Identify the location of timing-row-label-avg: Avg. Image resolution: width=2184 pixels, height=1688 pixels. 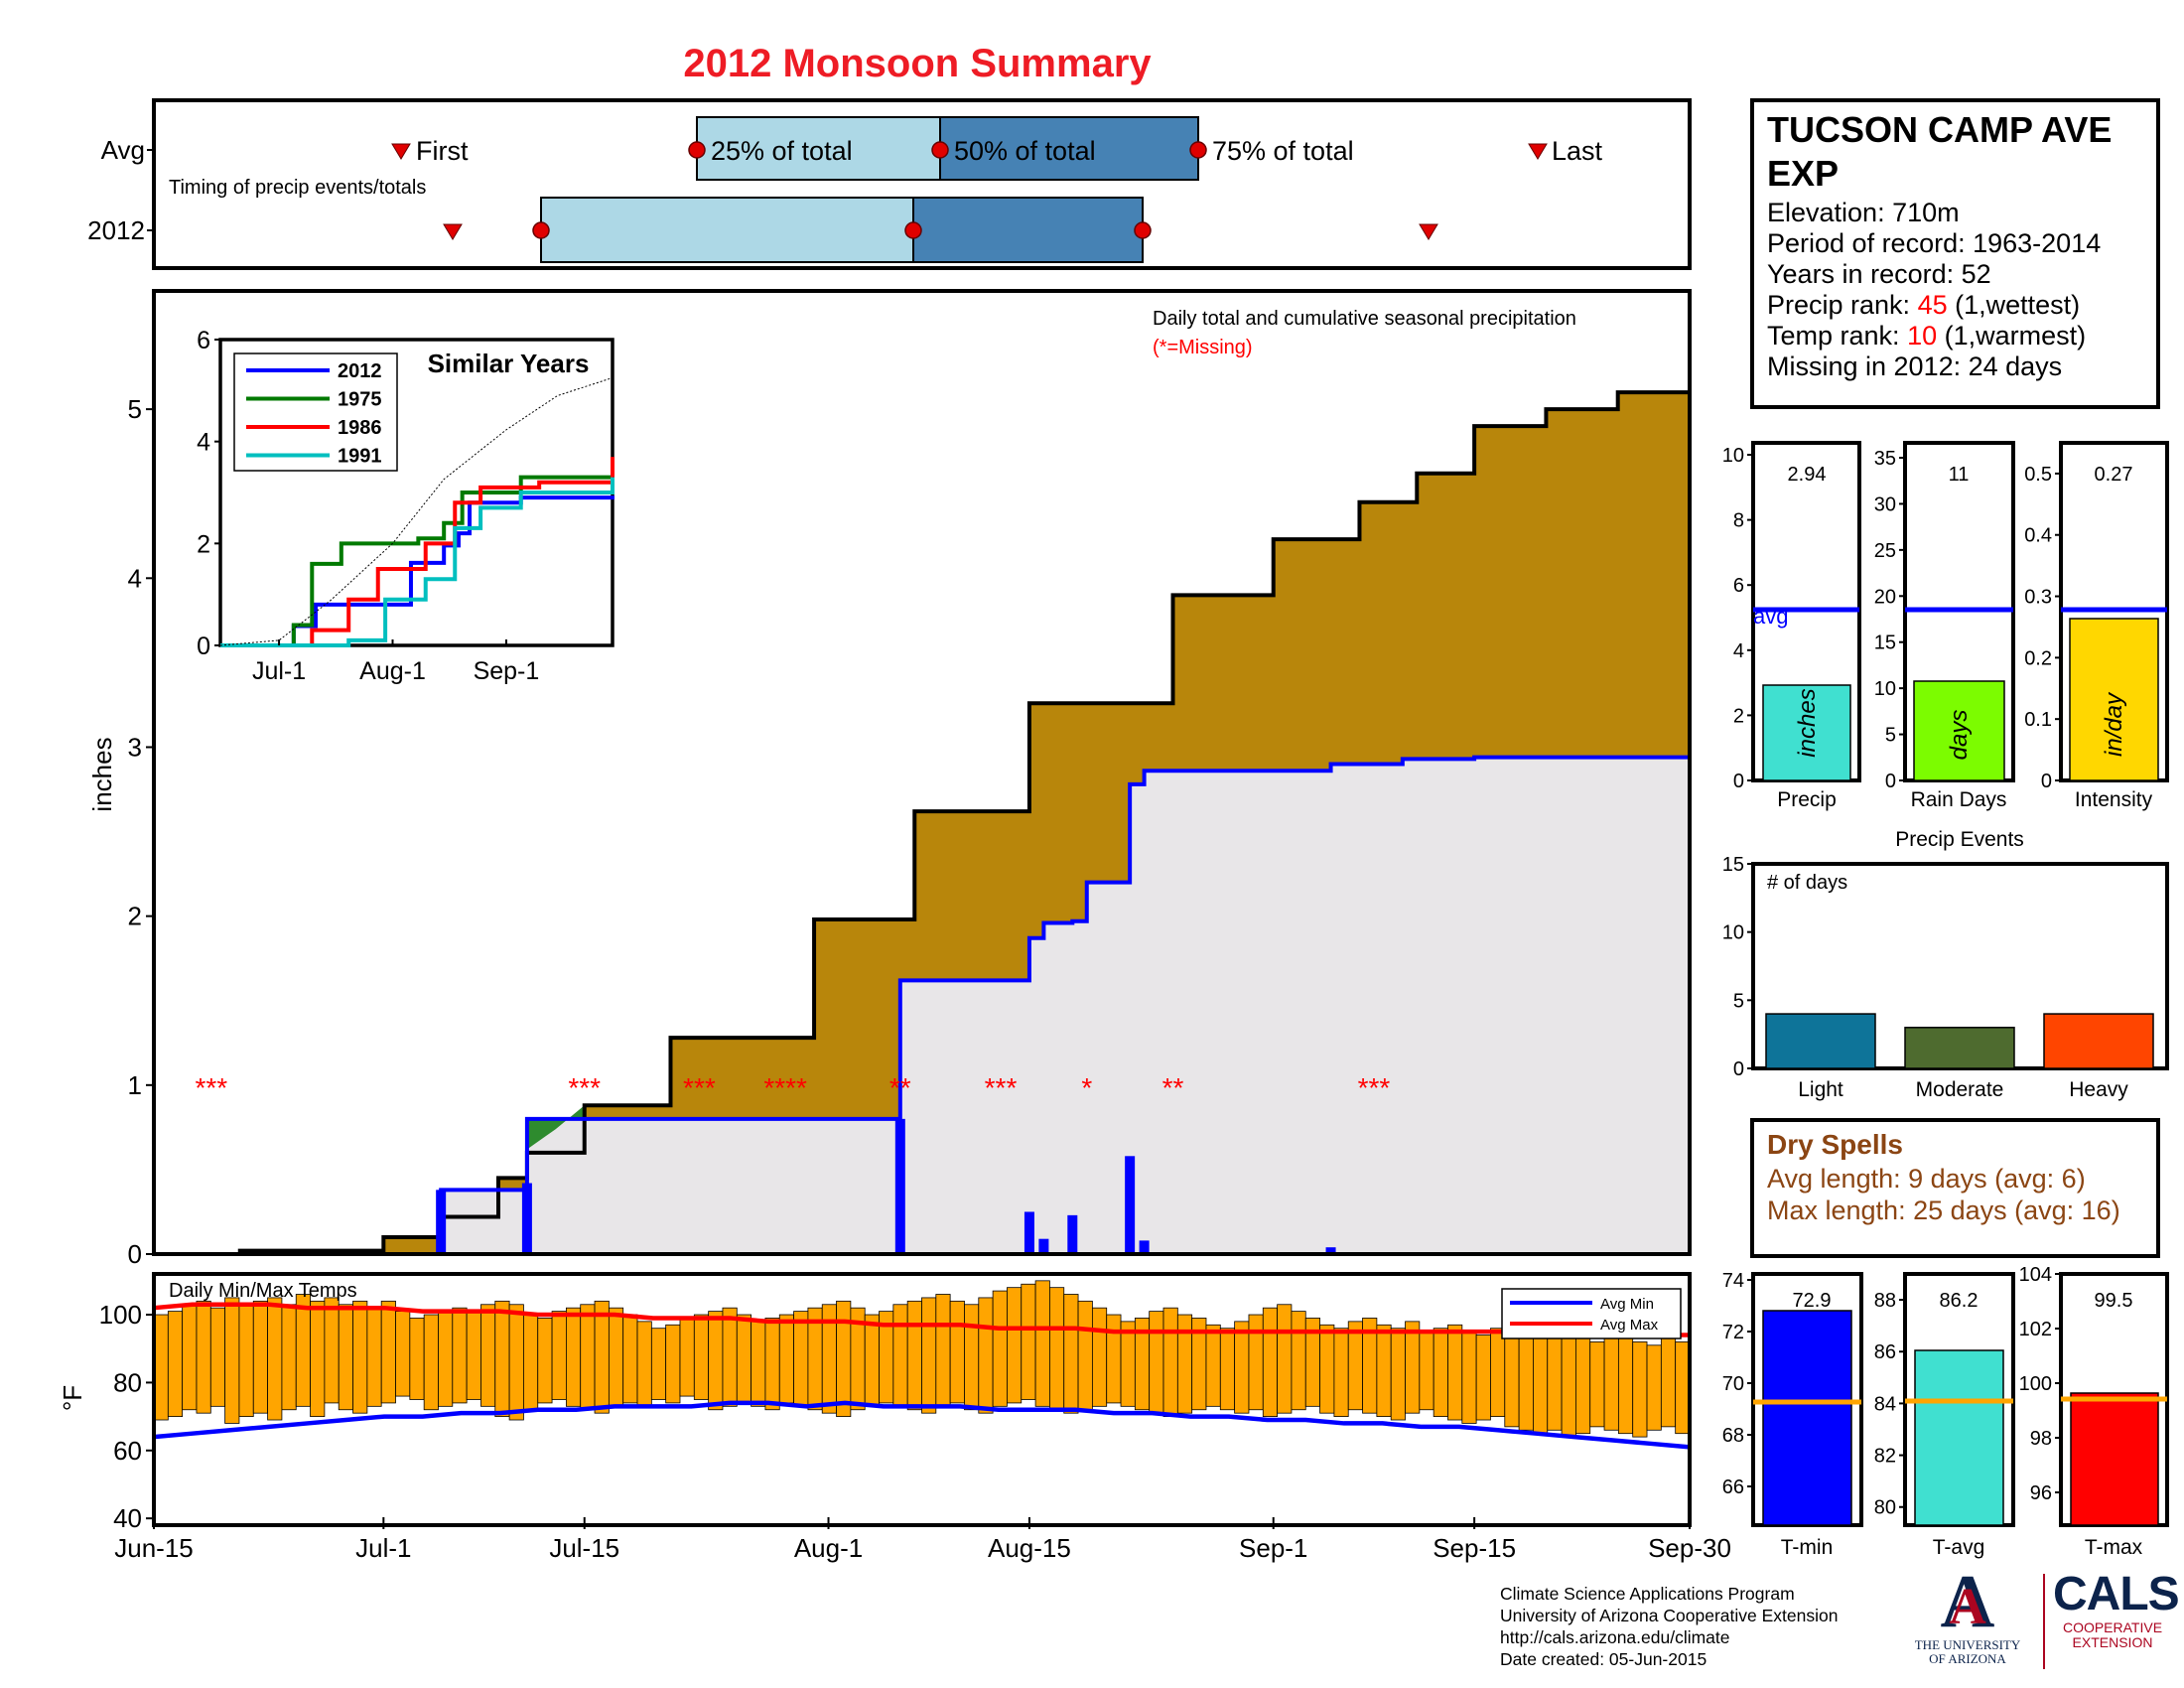
(123, 150).